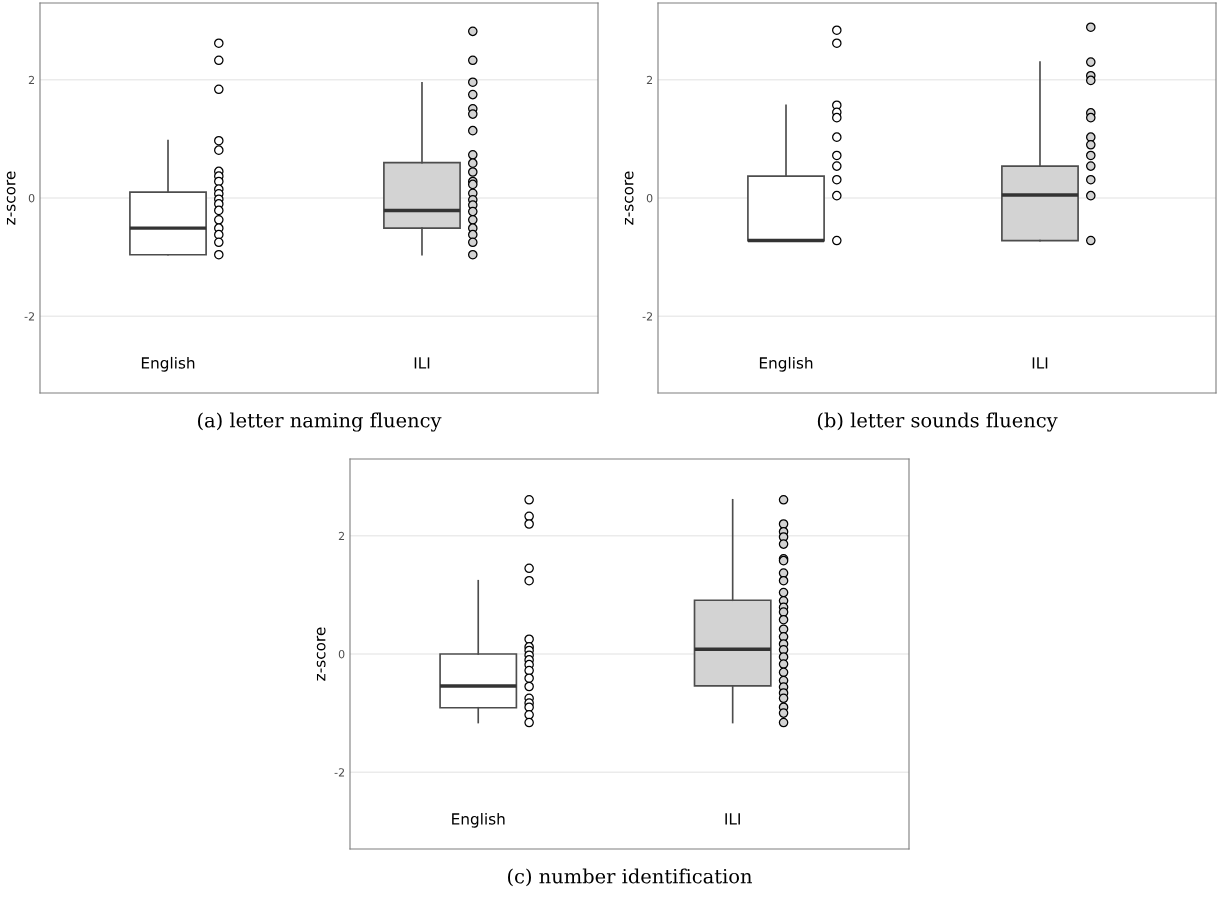 The image size is (1225, 903). What do you see at coordinates (630, 877) in the screenshot?
I see `text: (c) number identification` at bounding box center [630, 877].